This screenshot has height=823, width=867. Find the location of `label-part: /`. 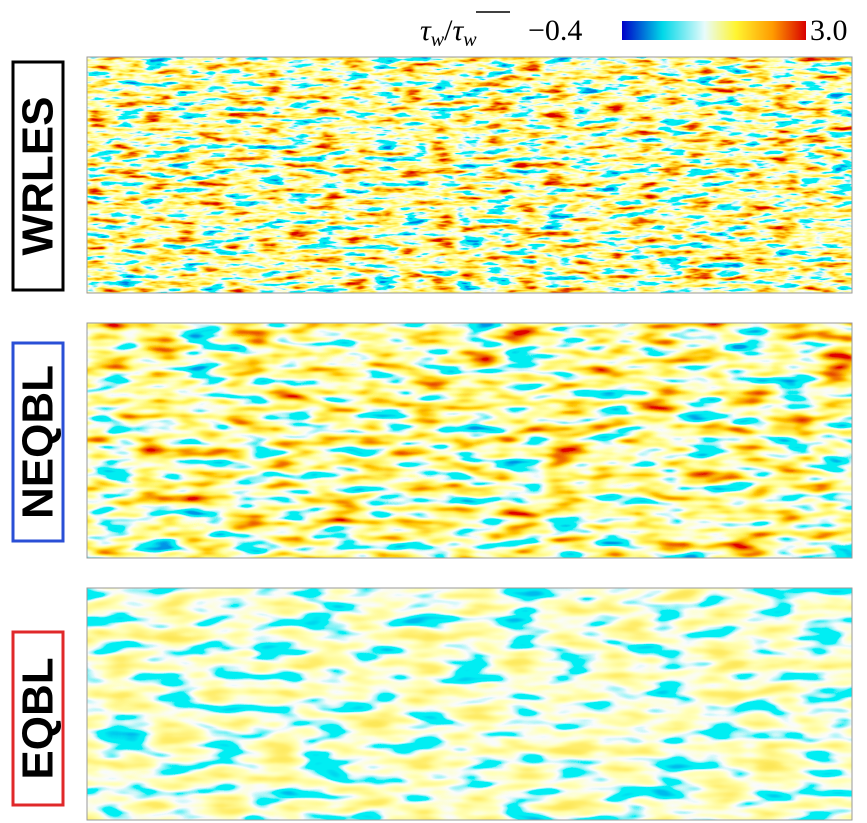

label-part: / is located at coordinates (448, 30).